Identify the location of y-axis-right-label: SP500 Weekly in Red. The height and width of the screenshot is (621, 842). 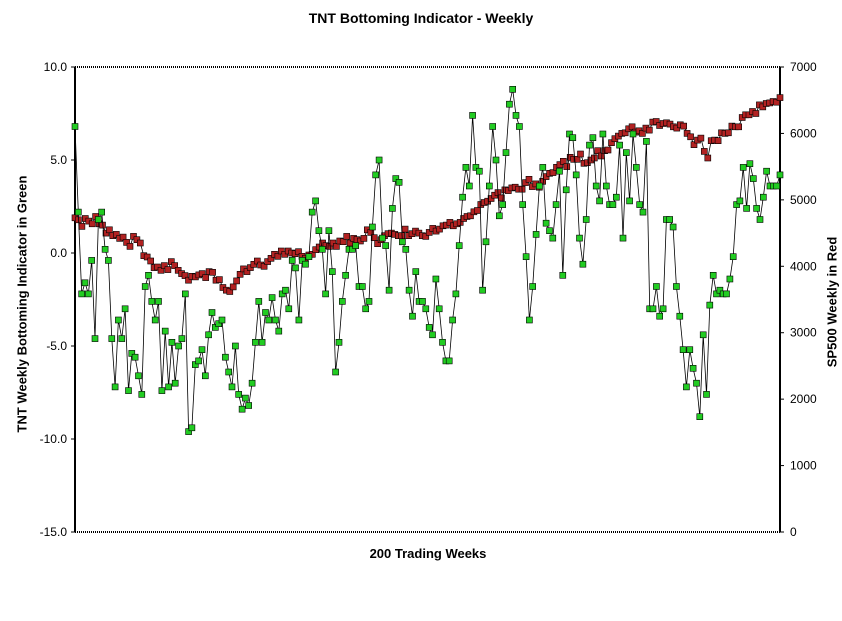
(832, 302).